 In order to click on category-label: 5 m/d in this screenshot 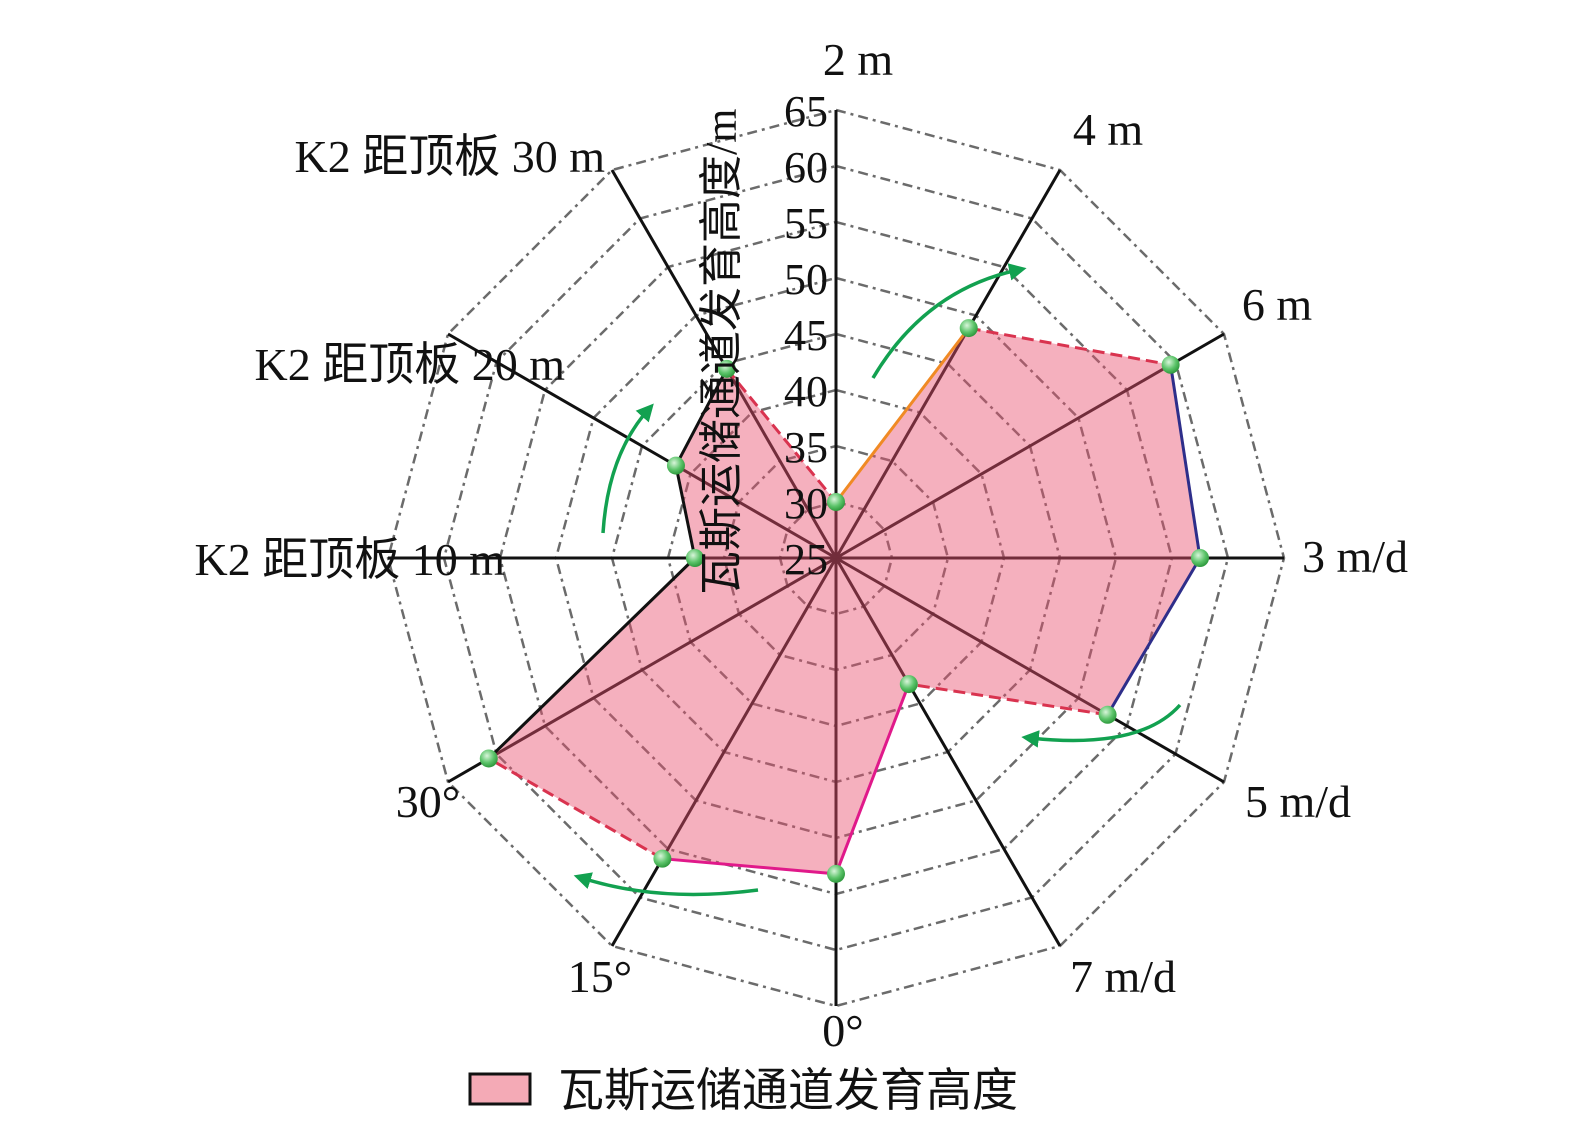, I will do `click(1298, 801)`.